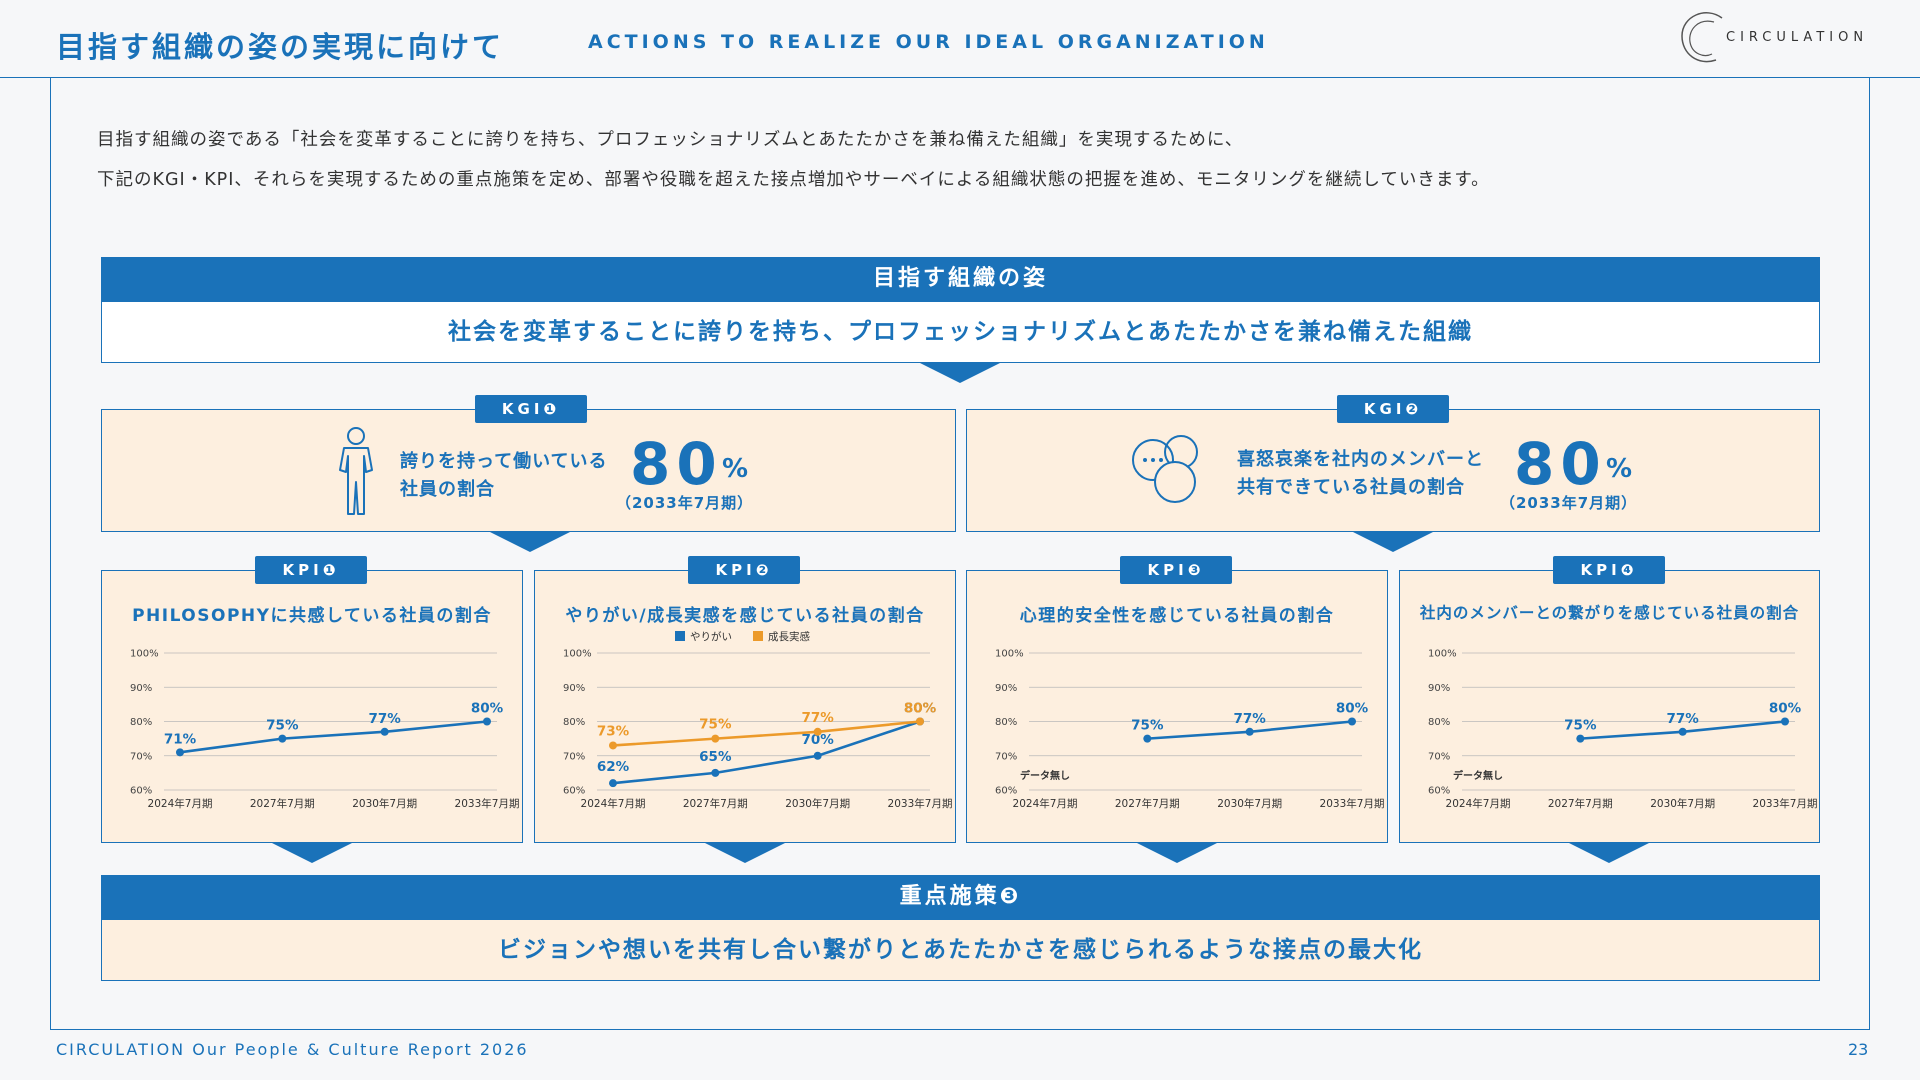 Image resolution: width=1920 pixels, height=1080 pixels. What do you see at coordinates (312, 616) in the screenshot?
I see `kpi-1-title: PHILOSOPHYに共感している社員の割合` at bounding box center [312, 616].